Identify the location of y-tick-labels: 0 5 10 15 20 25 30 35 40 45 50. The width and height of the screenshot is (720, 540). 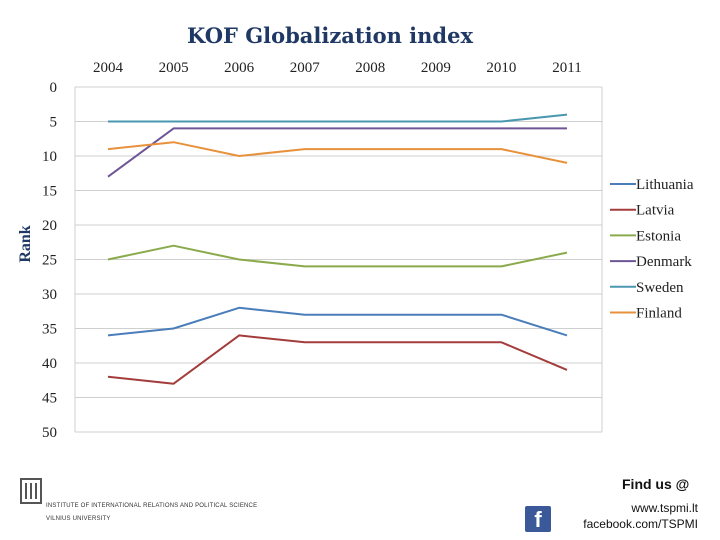
(49, 260).